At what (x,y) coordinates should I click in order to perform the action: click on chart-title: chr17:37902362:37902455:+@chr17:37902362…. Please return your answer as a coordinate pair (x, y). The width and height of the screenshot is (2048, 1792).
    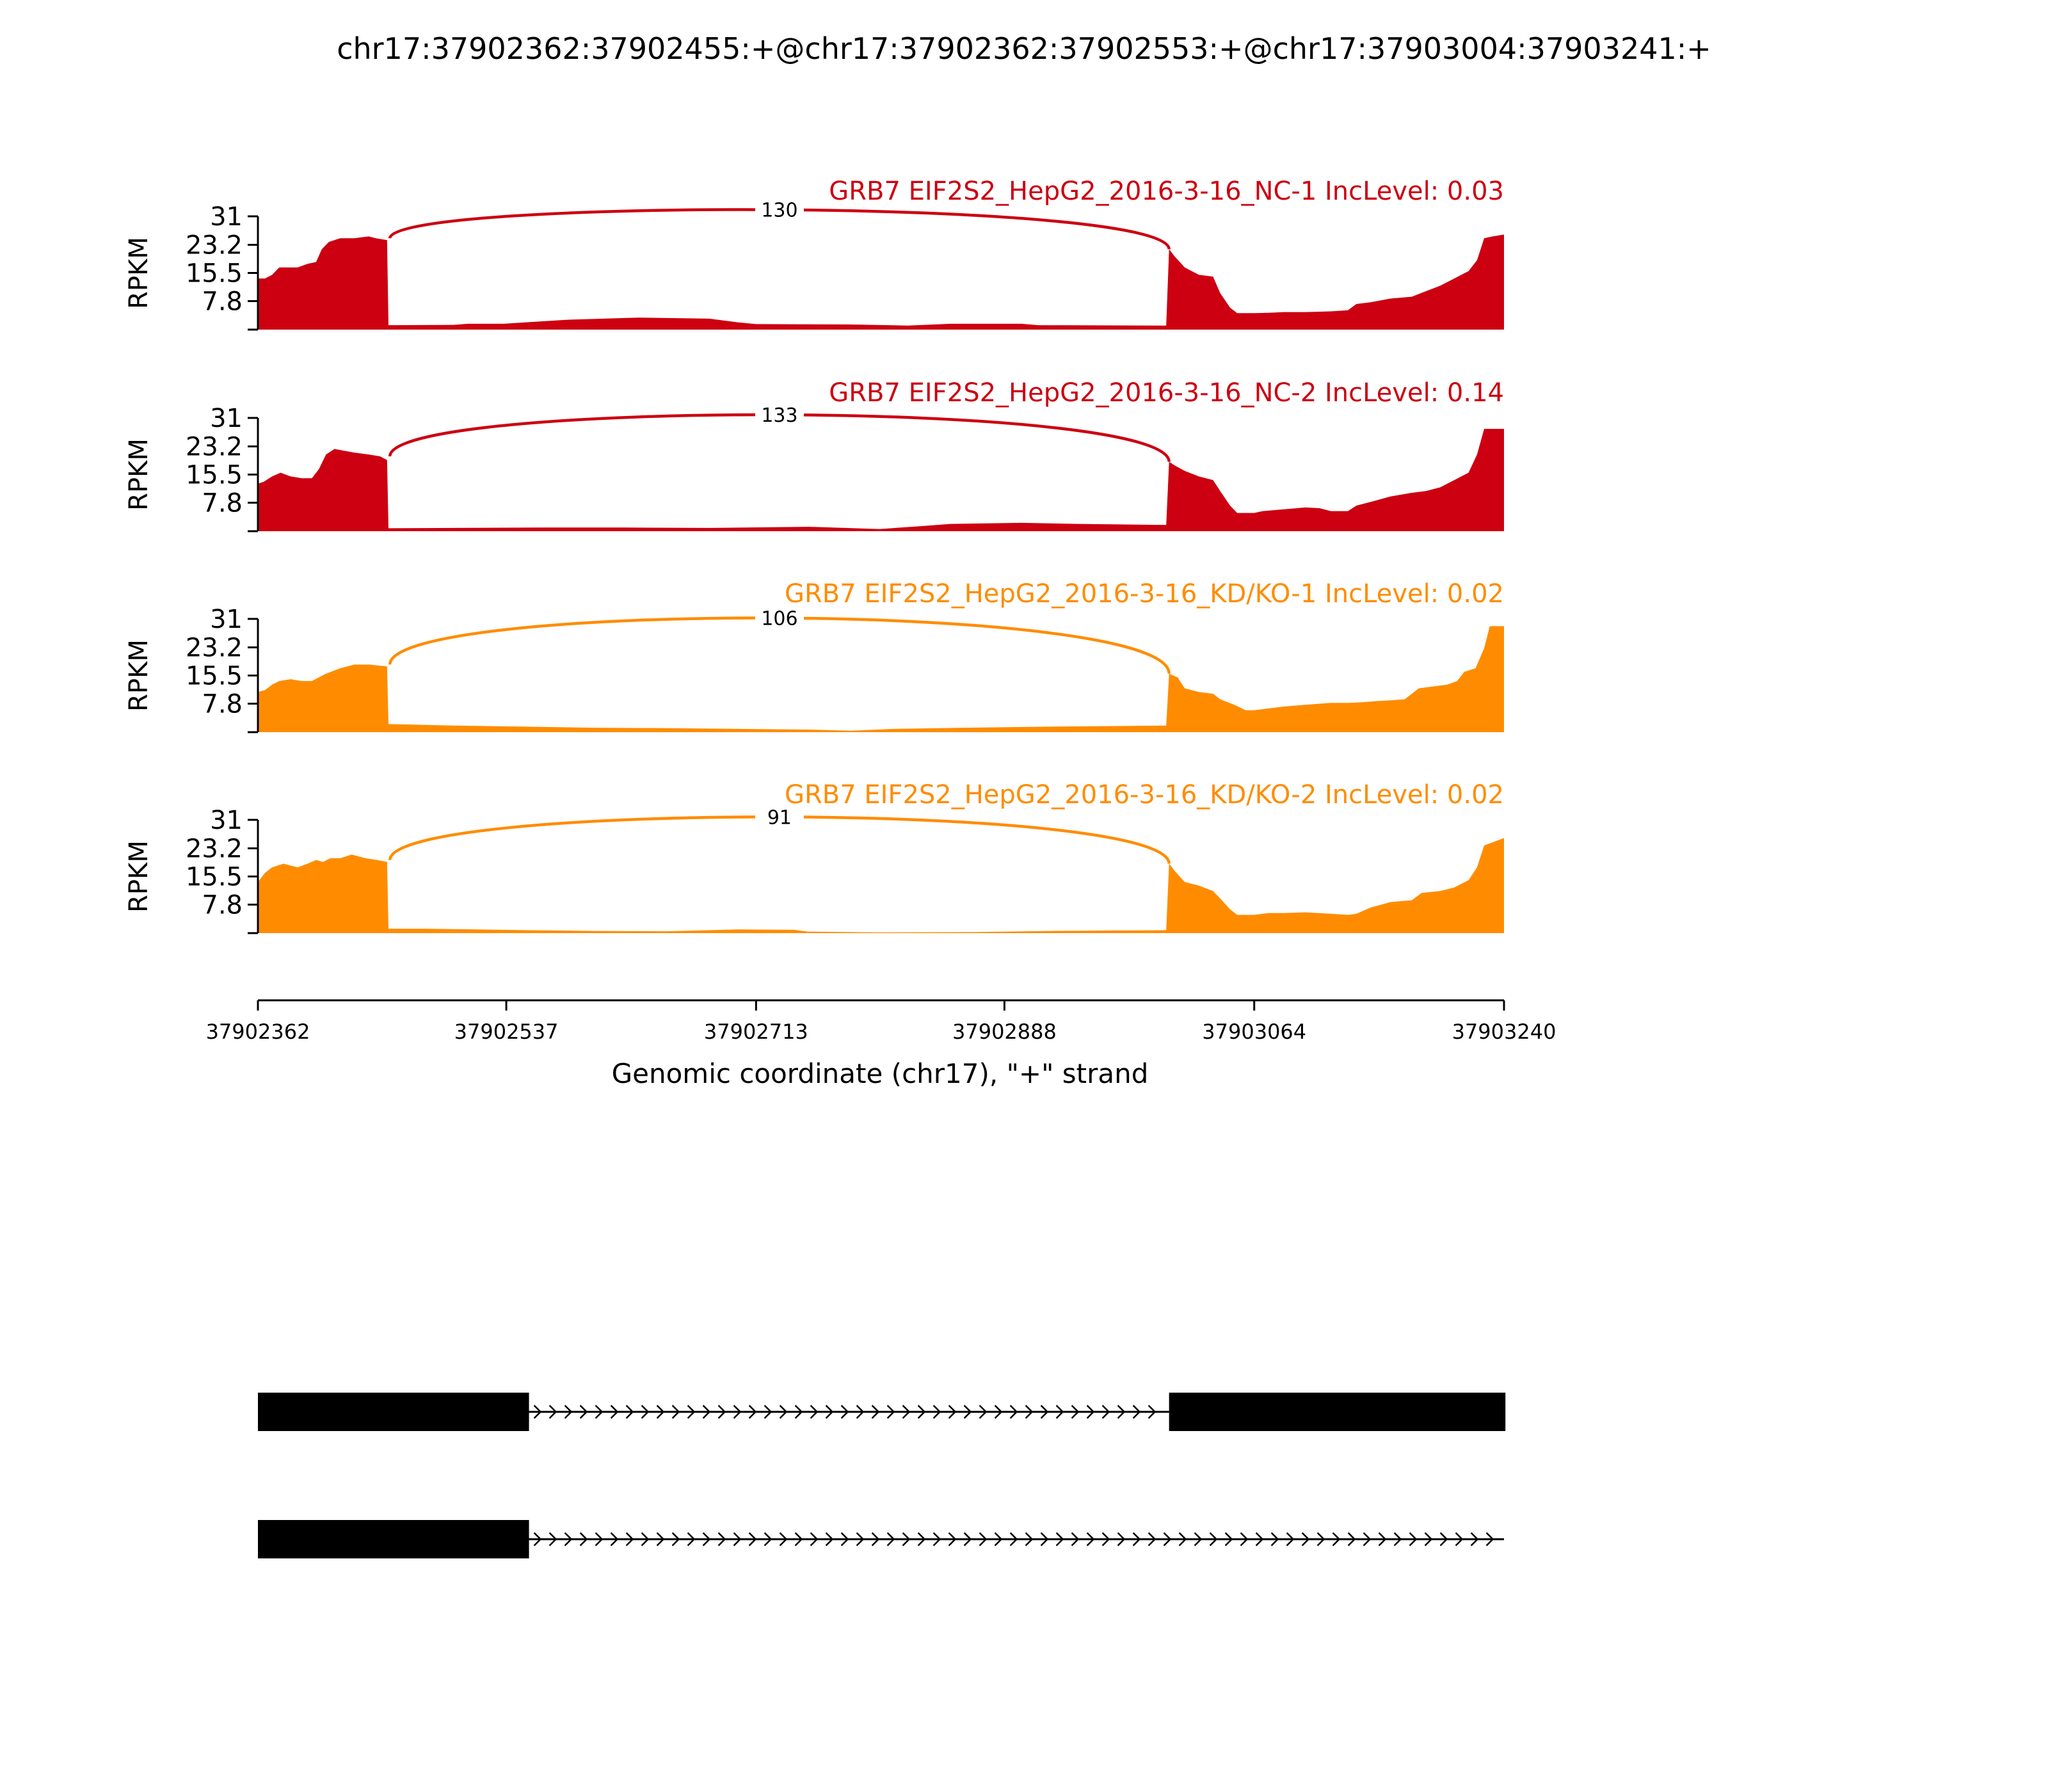
    Looking at the image, I should click on (1024, 48).